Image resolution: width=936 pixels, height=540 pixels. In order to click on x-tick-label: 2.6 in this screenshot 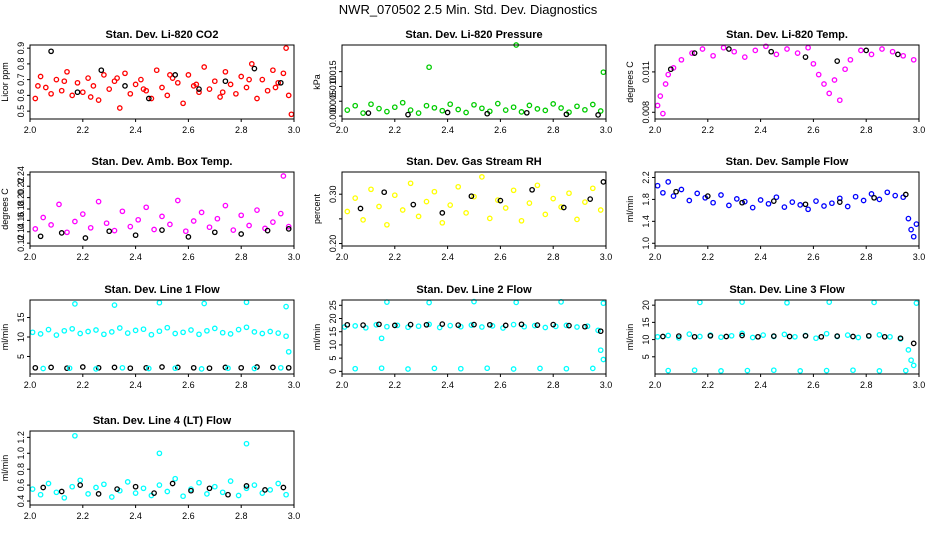, I will do `click(188, 385)`.